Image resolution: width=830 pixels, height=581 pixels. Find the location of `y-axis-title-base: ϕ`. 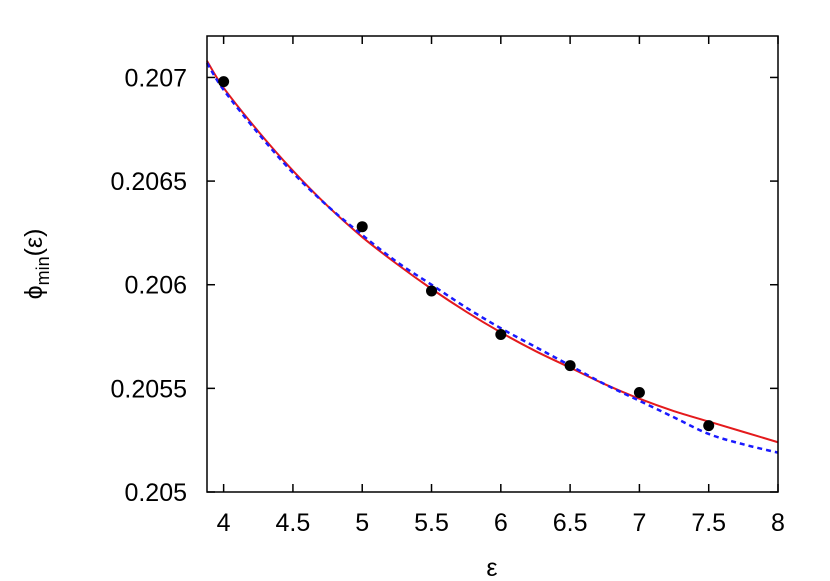

y-axis-title-base: ϕ is located at coordinates (34, 292).